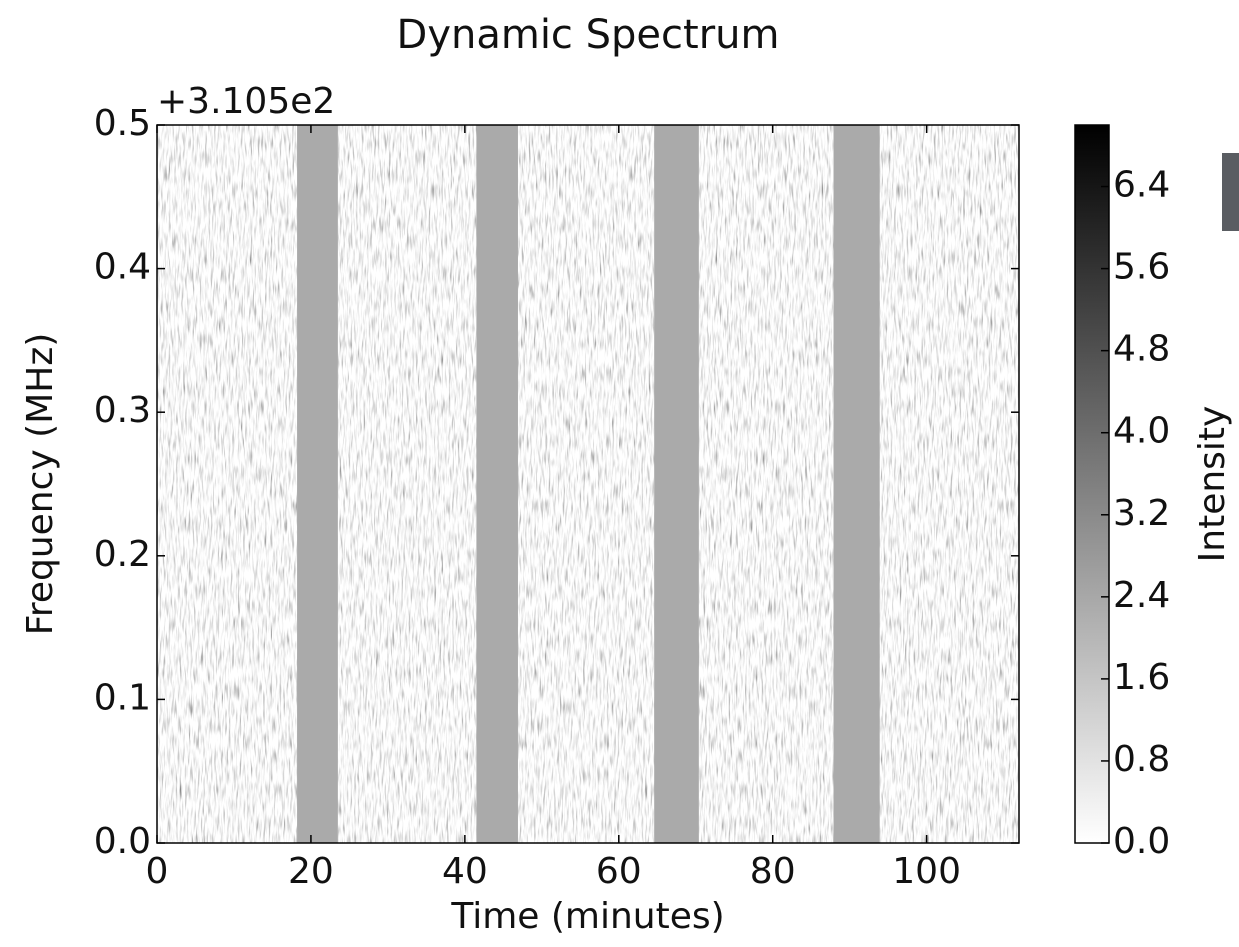  What do you see at coordinates (1141, 759) in the screenshot?
I see `colorbar-tick-label: 0.8` at bounding box center [1141, 759].